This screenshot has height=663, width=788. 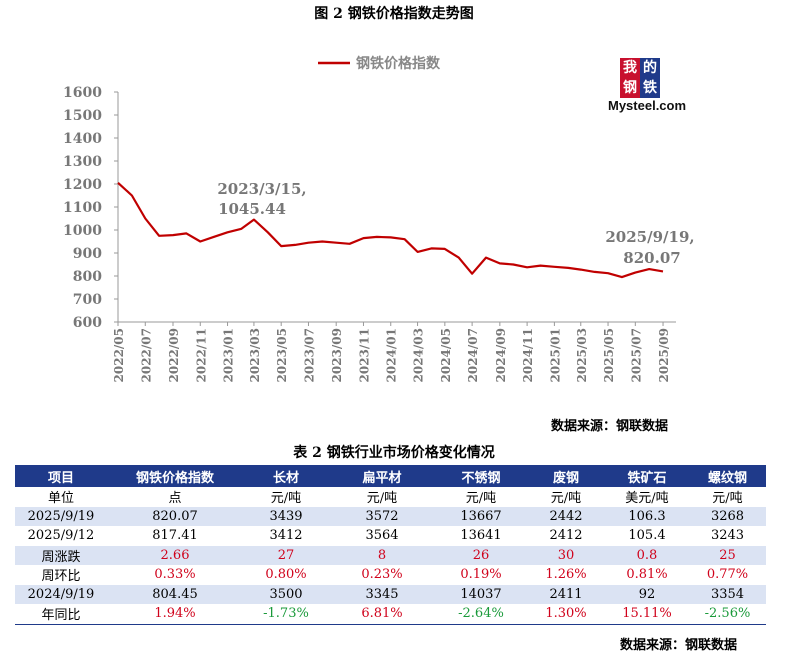 I want to click on y-tick-label: 1400, so click(x=82, y=139).